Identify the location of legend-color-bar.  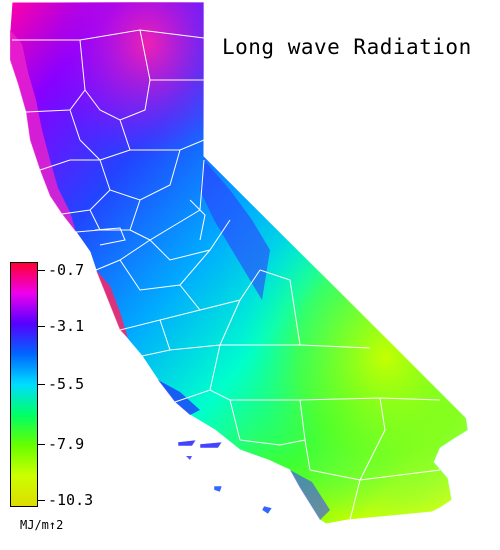
(24, 384).